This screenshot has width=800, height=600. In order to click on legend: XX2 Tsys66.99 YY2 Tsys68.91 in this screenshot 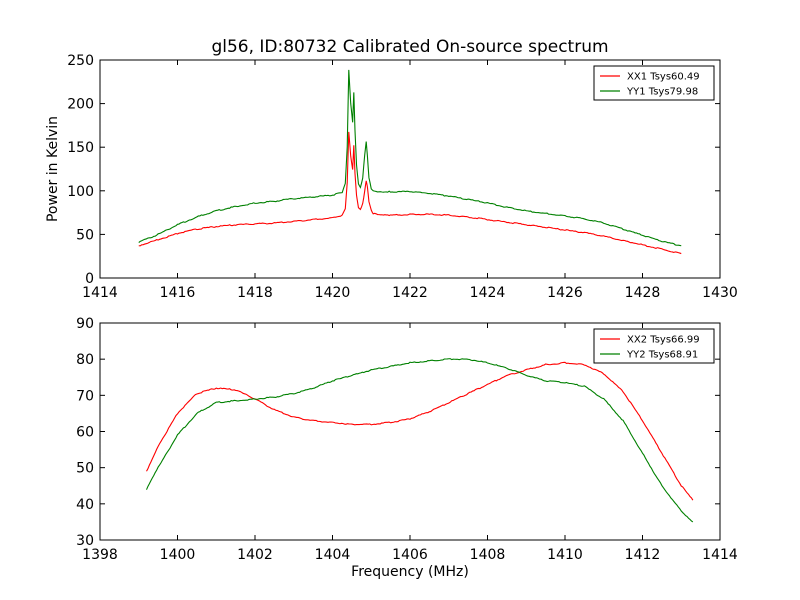, I will do `click(654, 346)`.